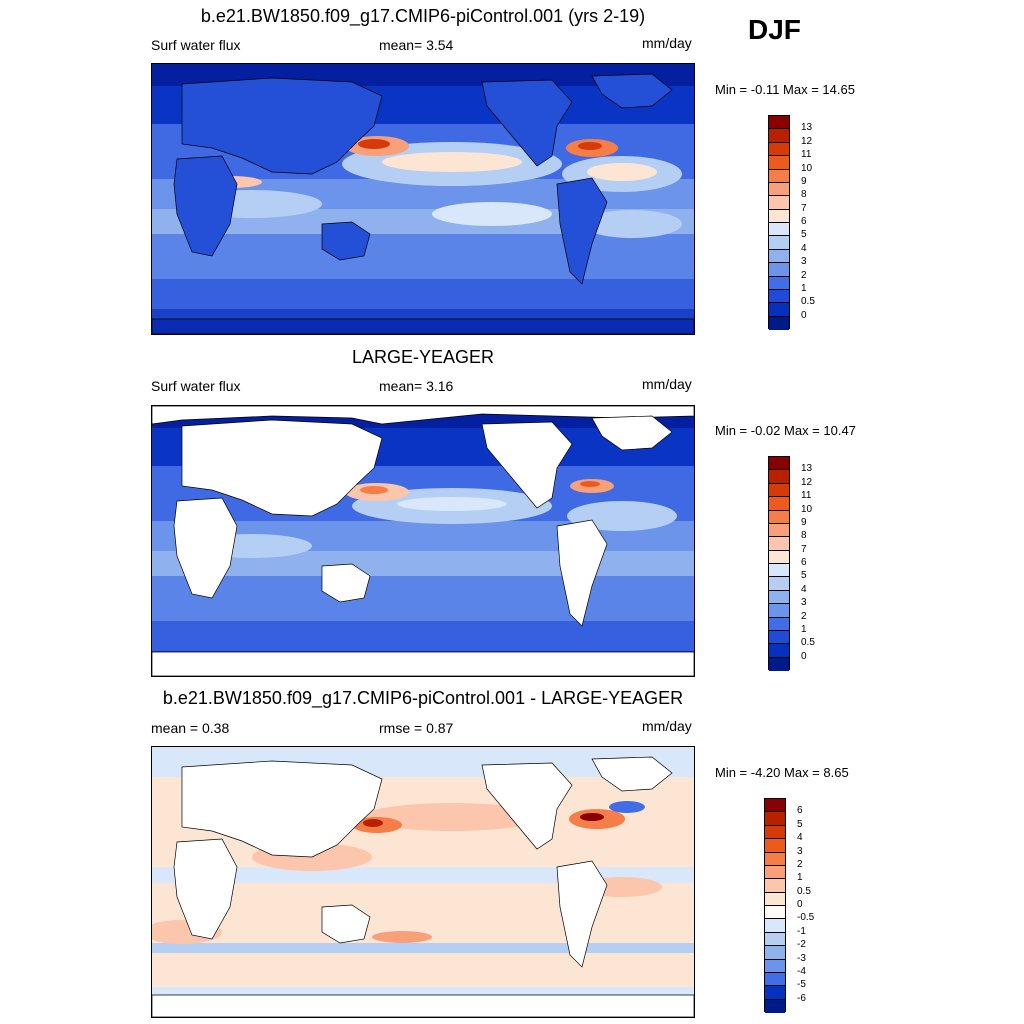  What do you see at coordinates (808, 222) in the screenshot?
I see `panel-1-colorbar: 13 12 11 10 9 8 7 6 5 4 3 2 1 0.5 0` at bounding box center [808, 222].